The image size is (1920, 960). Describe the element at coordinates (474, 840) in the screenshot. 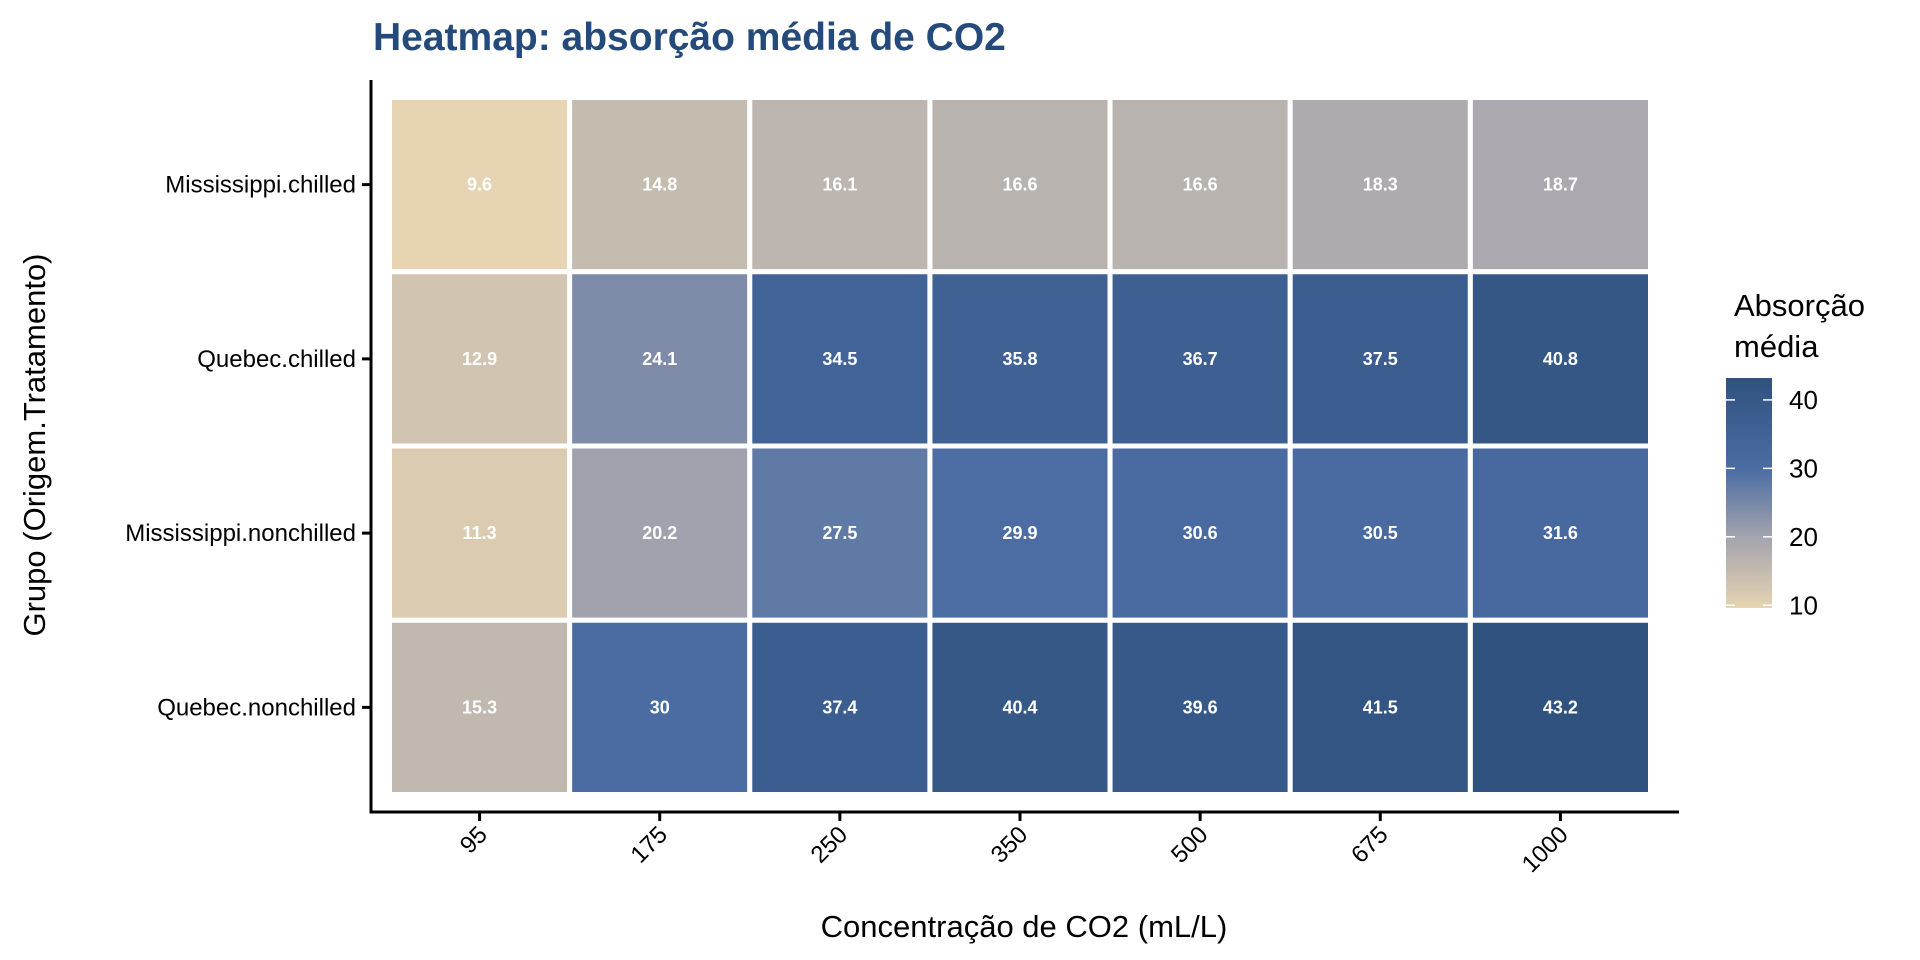

I see `x-tick-label: 95` at that location.